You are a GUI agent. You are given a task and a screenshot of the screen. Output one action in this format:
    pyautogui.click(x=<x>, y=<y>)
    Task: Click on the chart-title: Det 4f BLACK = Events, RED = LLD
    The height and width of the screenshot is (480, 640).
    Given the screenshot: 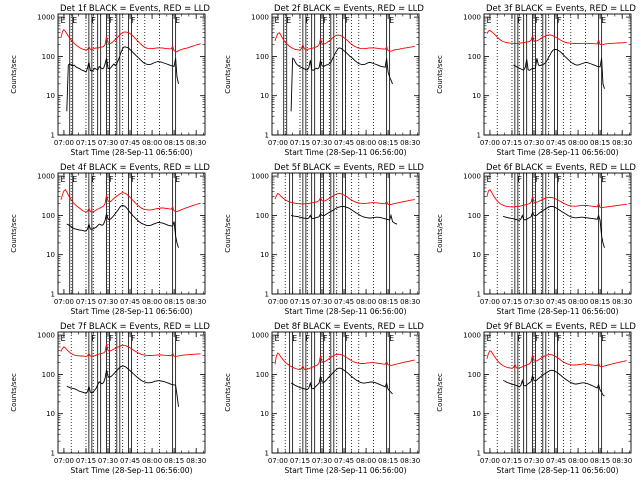 What is the action you would take?
    pyautogui.click(x=135, y=168)
    